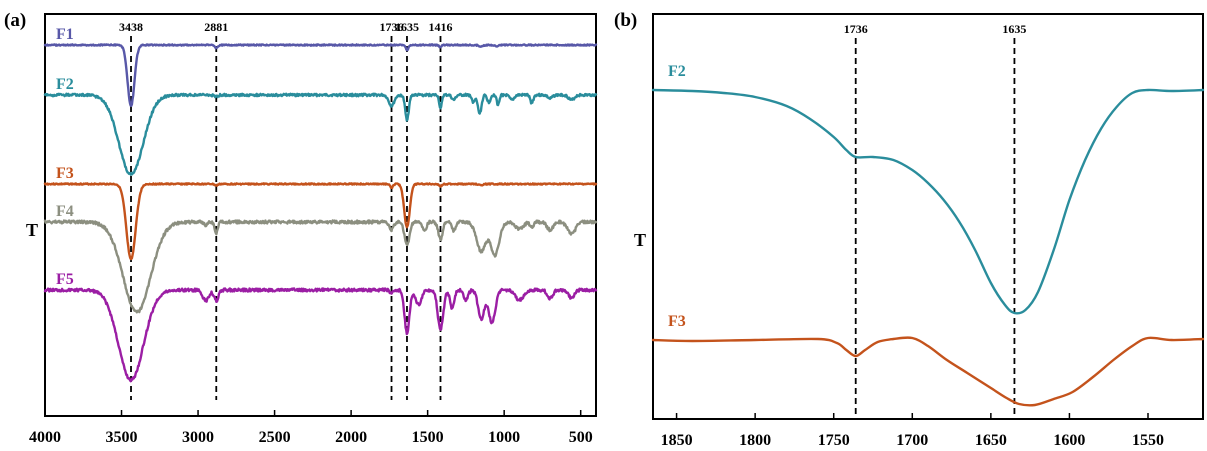 The height and width of the screenshot is (451, 1207). Describe the element at coordinates (65, 279) in the screenshot. I see `panel-a-series-label-F5: F5` at that location.